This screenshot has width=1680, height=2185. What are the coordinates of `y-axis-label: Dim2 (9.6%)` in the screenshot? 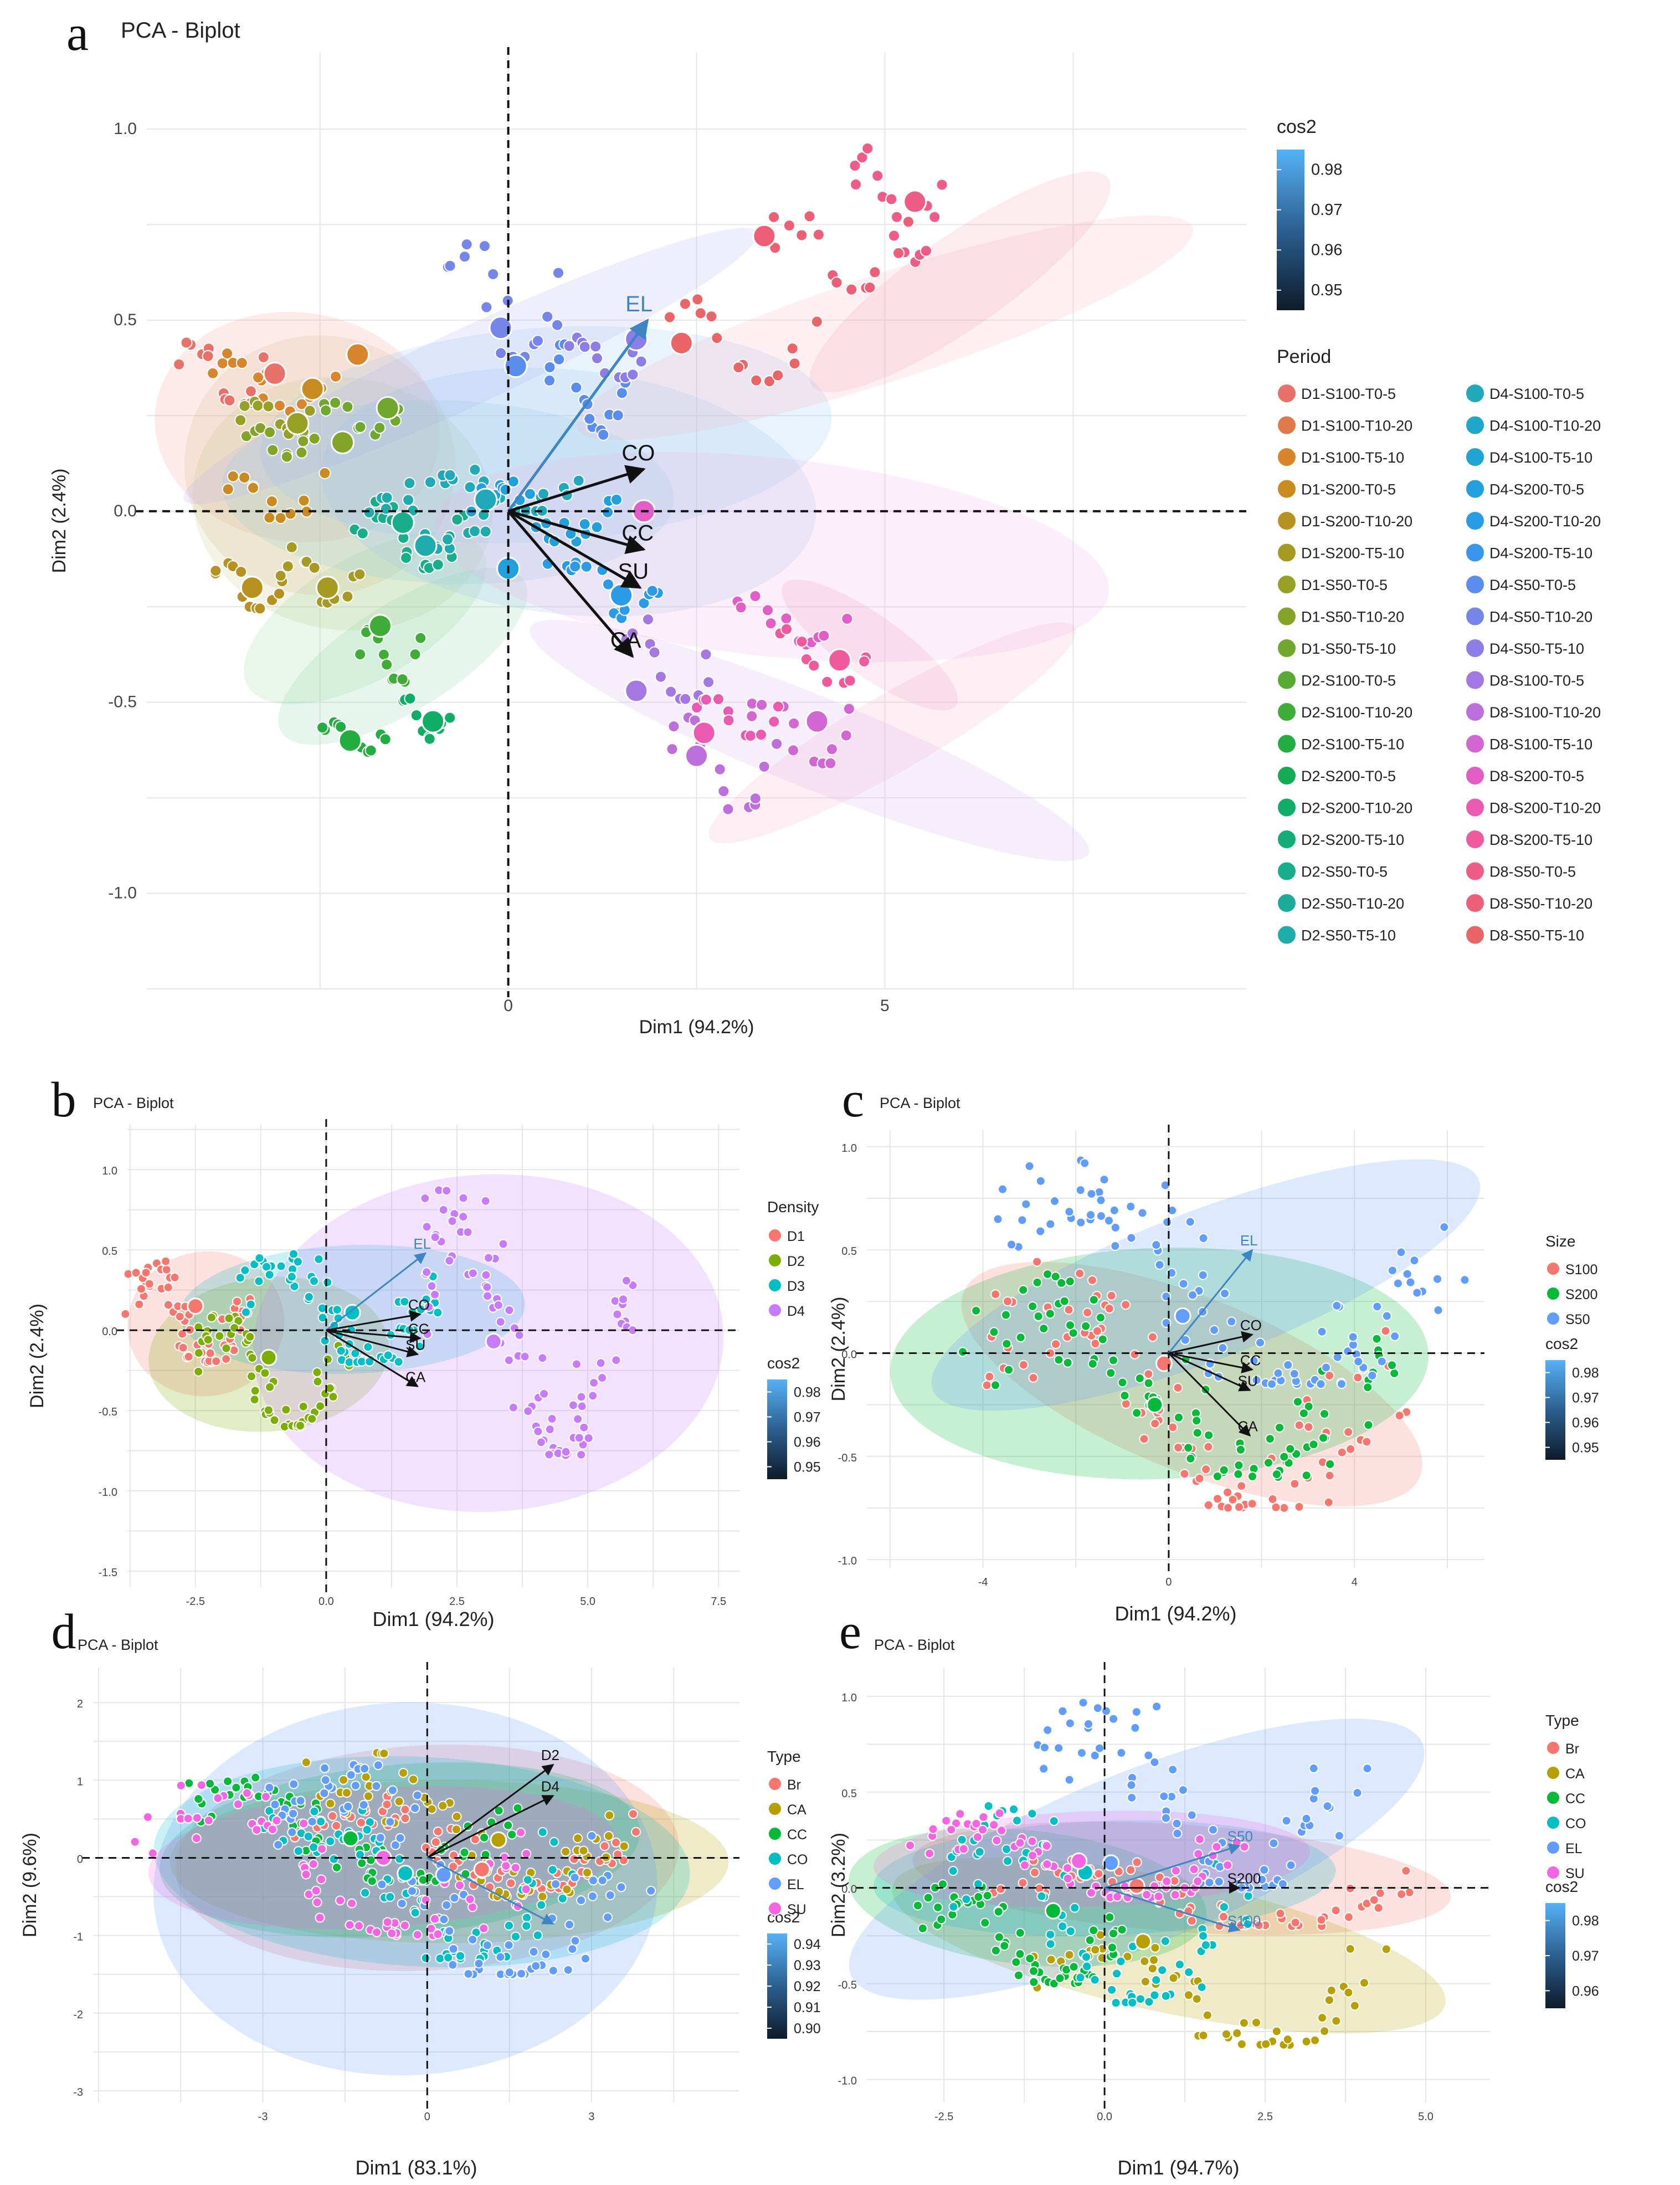 It's located at (29, 1885).